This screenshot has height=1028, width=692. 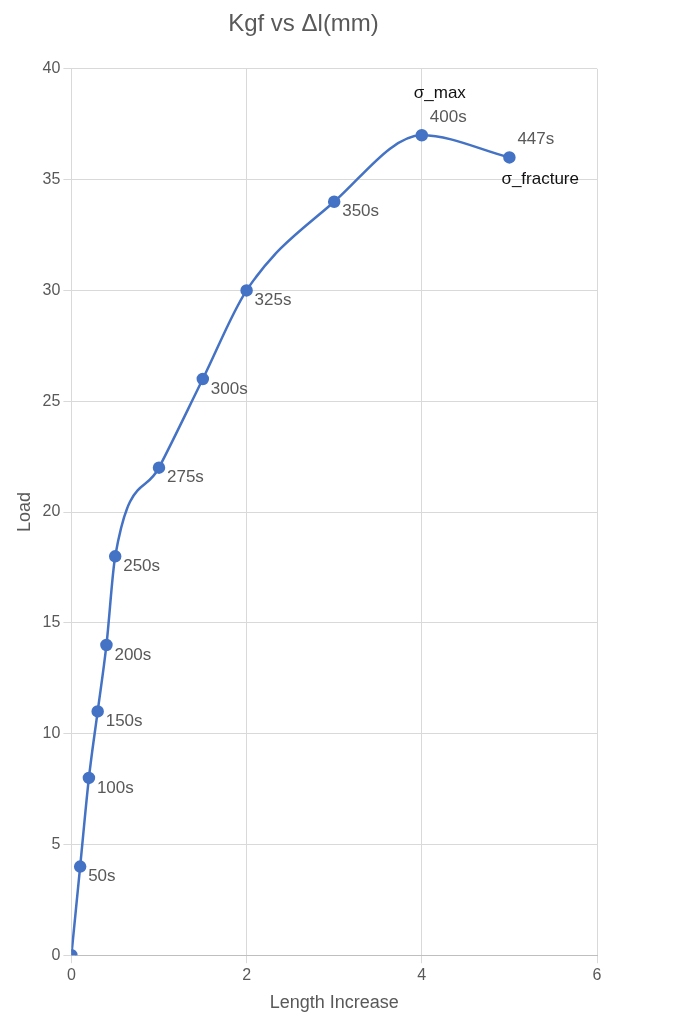 I want to click on y-tick-label: 20, so click(x=51, y=511).